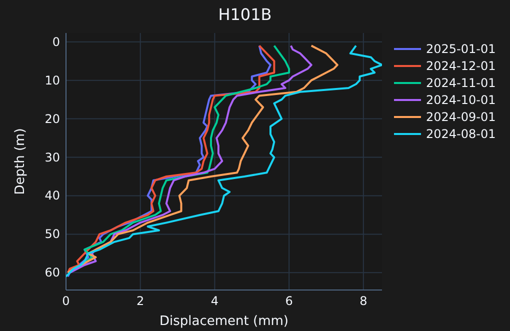 This screenshot has width=510, height=331. What do you see at coordinates (461, 66) in the screenshot?
I see `legend-label: 2024-12-01` at bounding box center [461, 66].